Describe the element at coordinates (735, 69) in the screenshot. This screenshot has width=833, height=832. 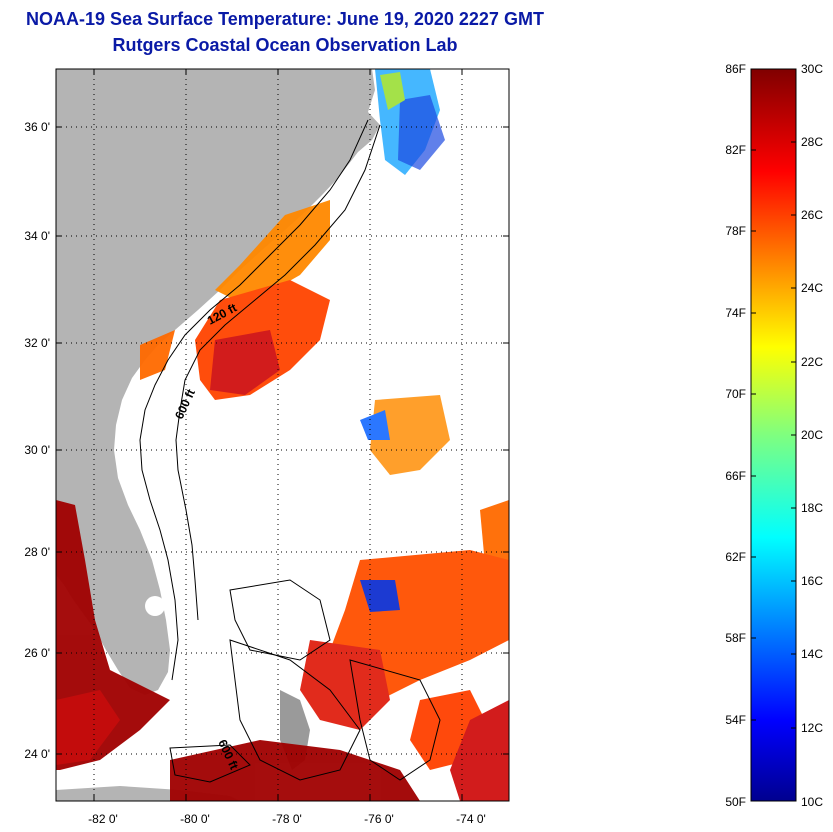
I see `colorbar-f-label: 86F` at that location.